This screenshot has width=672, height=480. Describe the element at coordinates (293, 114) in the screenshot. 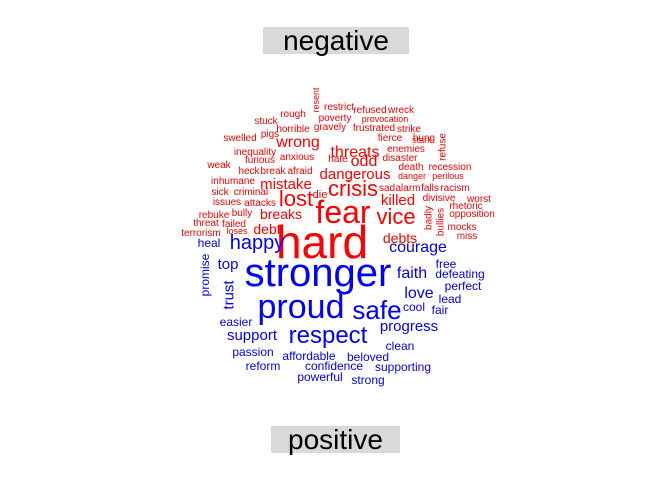

I see `negative-word-rough: rough` at that location.